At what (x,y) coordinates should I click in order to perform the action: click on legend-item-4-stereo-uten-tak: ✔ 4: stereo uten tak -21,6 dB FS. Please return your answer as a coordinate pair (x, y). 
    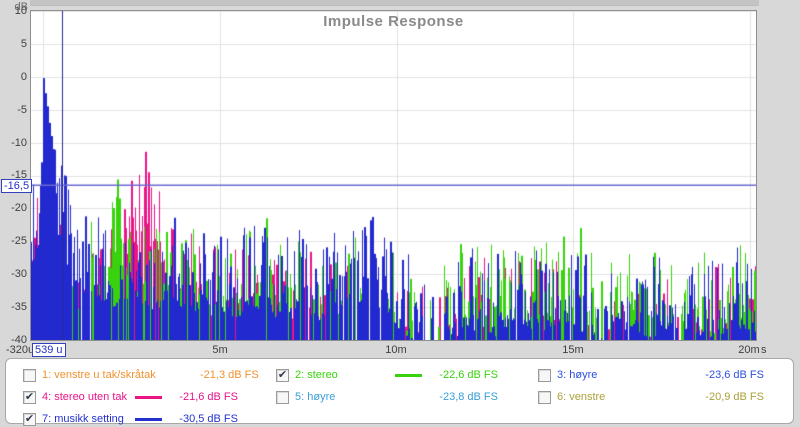
    Looking at the image, I should click on (130, 397).